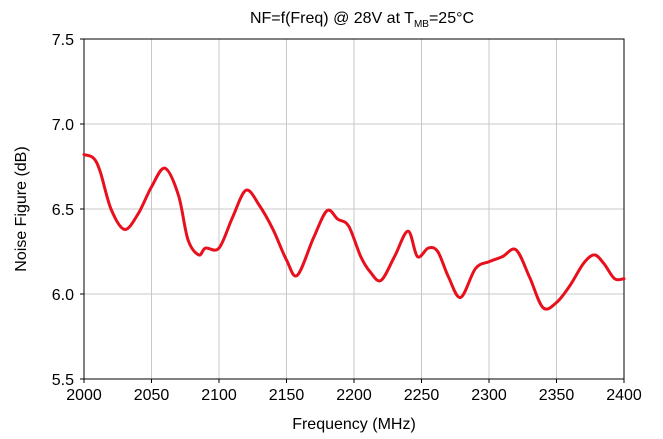 Image resolution: width=663 pixels, height=439 pixels. What do you see at coordinates (63, 295) in the screenshot?
I see `y-tick-label: 6.0` at bounding box center [63, 295].